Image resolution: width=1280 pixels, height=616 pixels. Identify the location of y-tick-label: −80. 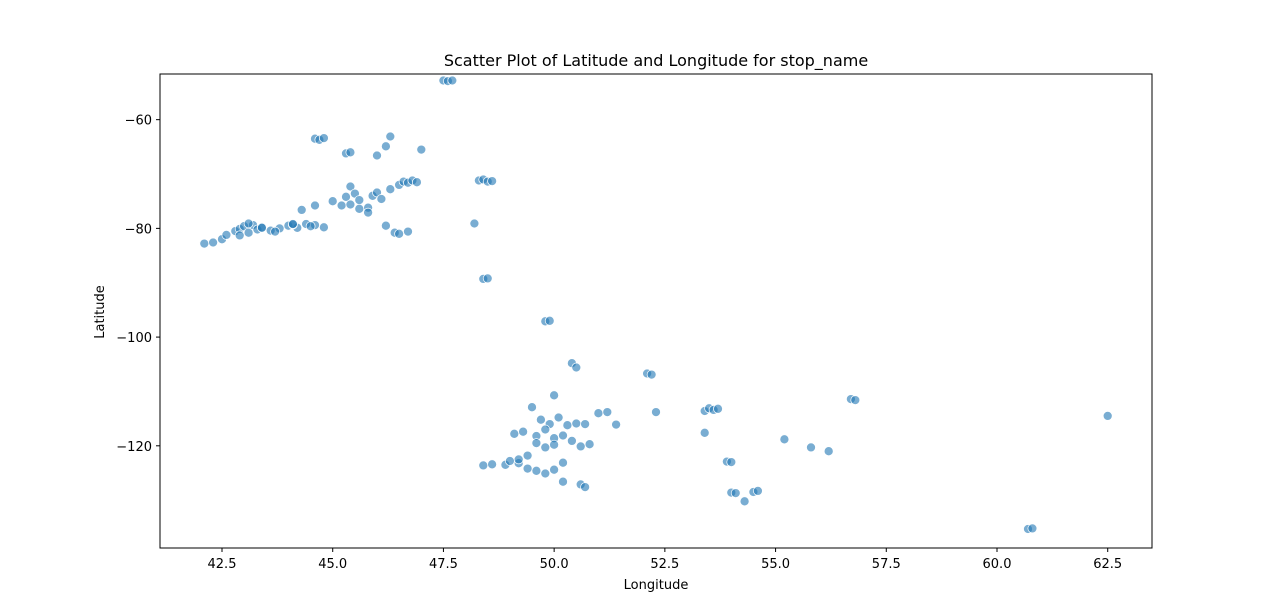
(138, 229).